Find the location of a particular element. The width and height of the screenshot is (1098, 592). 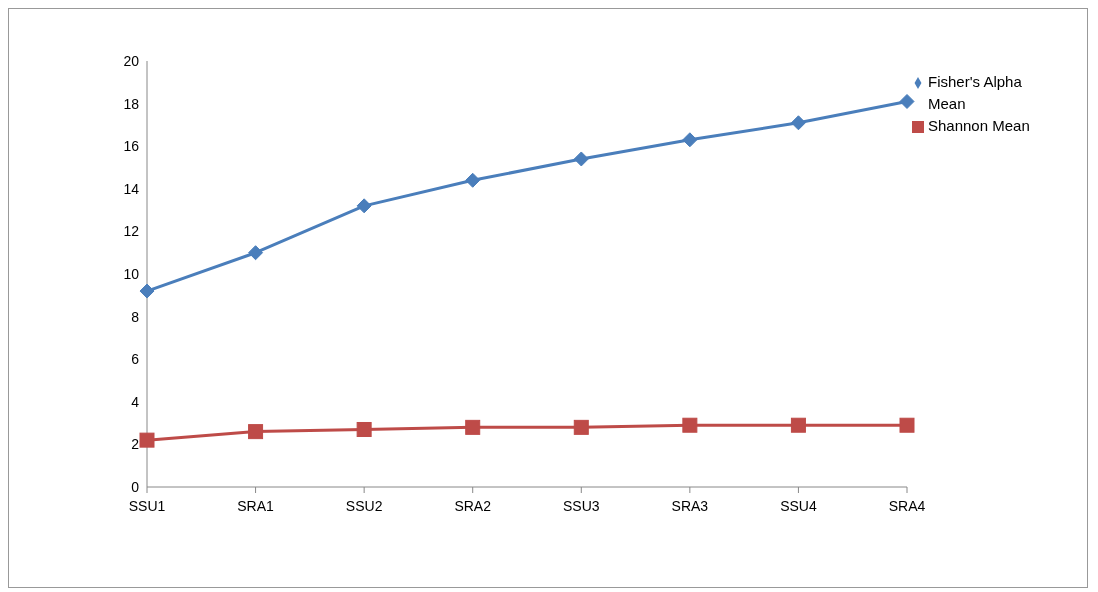

y-tick-label: 0 is located at coordinates (135, 486).